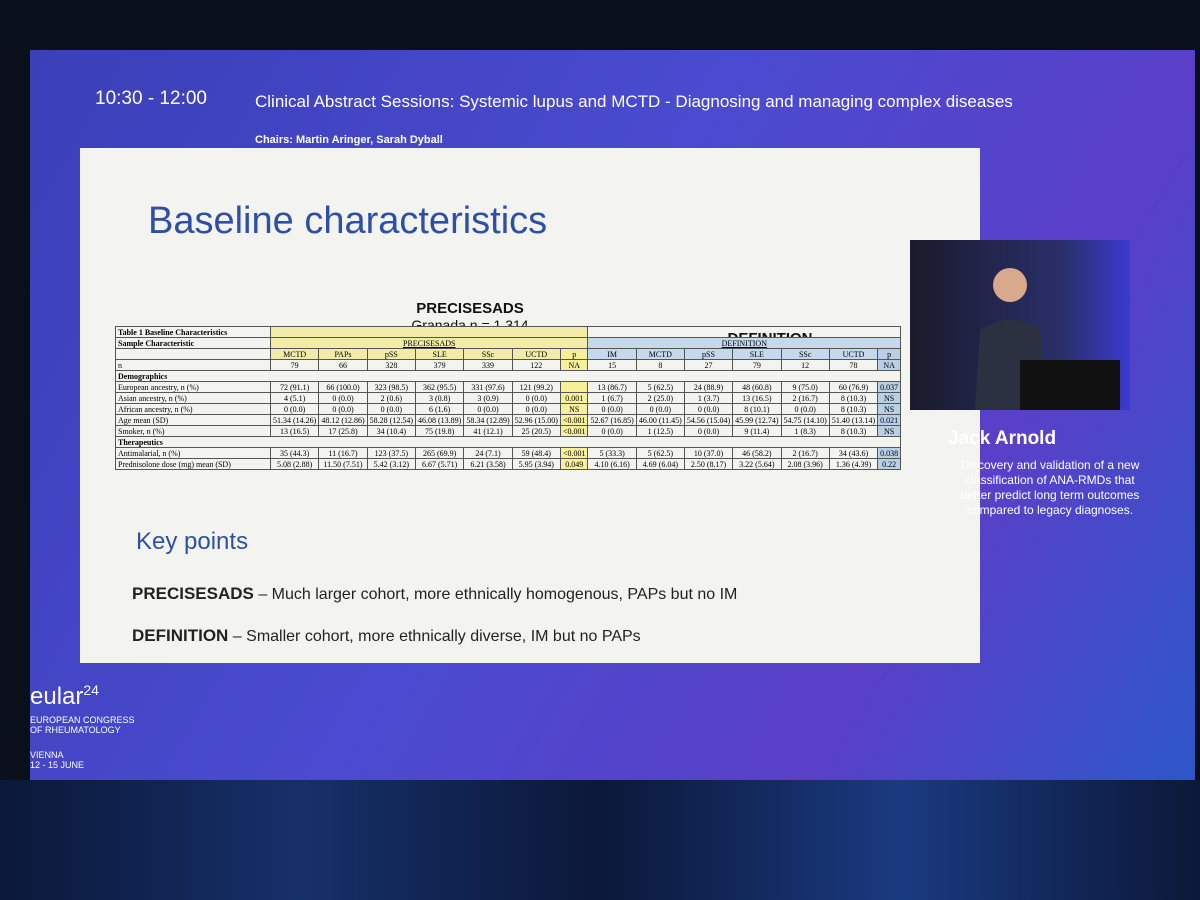  Describe the element at coordinates (805, 464) in the screenshot. I see `table-cell: 2.08 (3.96)` at that location.